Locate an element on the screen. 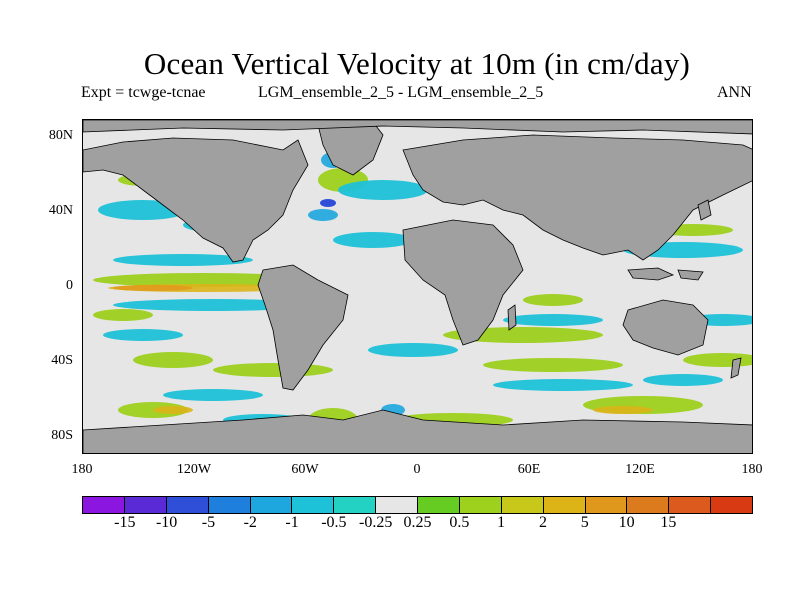 This screenshot has height=600, width=800. colorbar-label: 1 is located at coordinates (501, 522).